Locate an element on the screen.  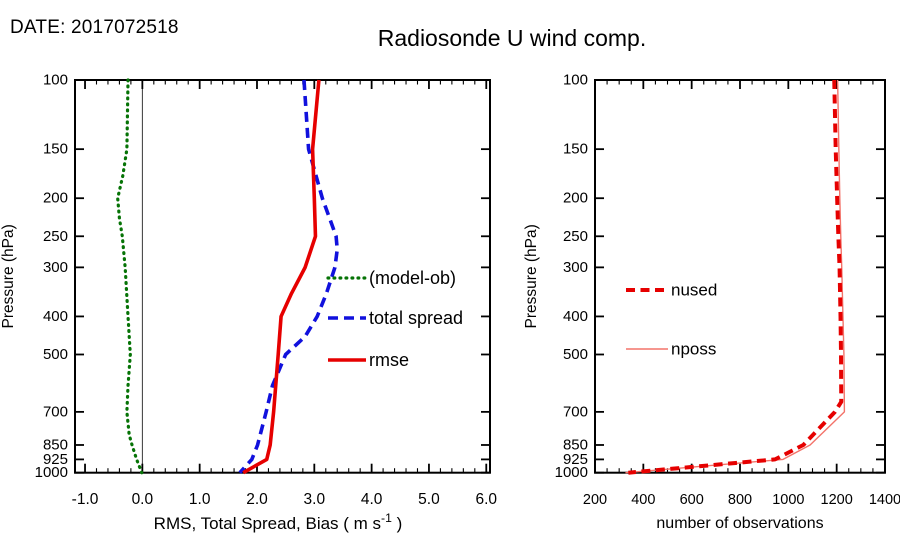
x-tick-label: 1400 is located at coordinates (884, 500).